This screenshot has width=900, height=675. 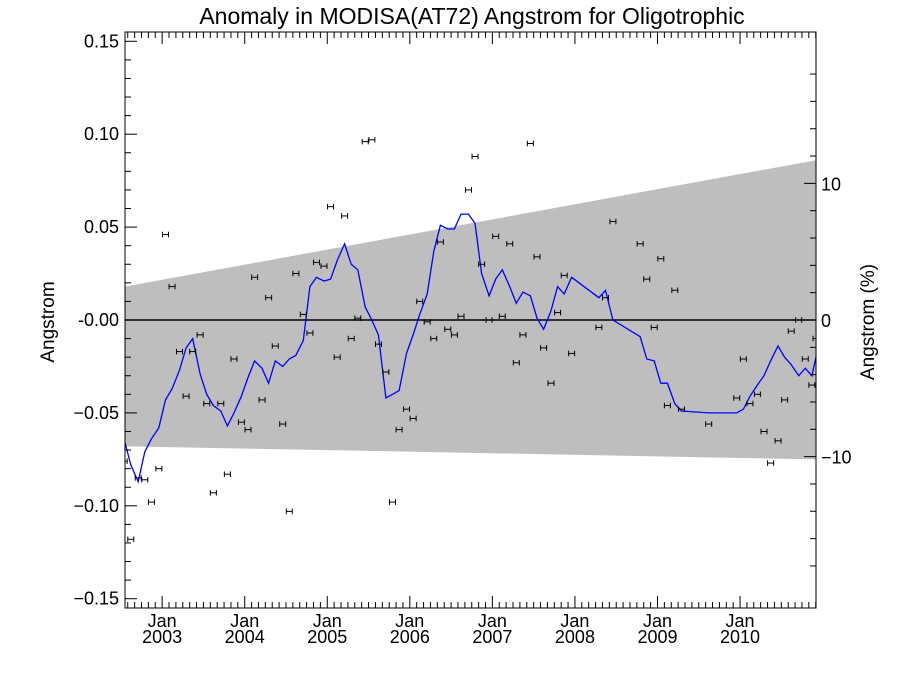 I want to click on x-tick-year: 2006, so click(x=410, y=637).